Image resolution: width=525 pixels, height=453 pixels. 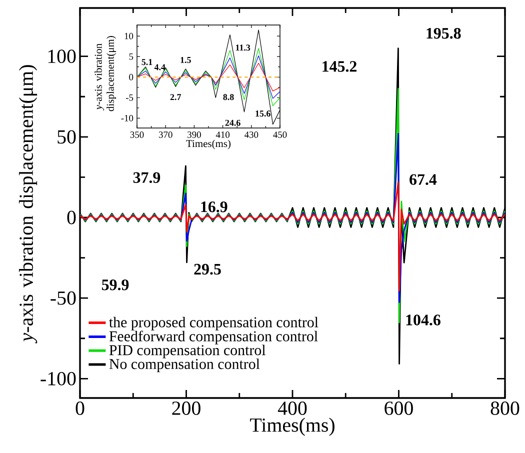 What do you see at coordinates (423, 179) in the screenshot?
I see `annotation: 67.4` at bounding box center [423, 179].